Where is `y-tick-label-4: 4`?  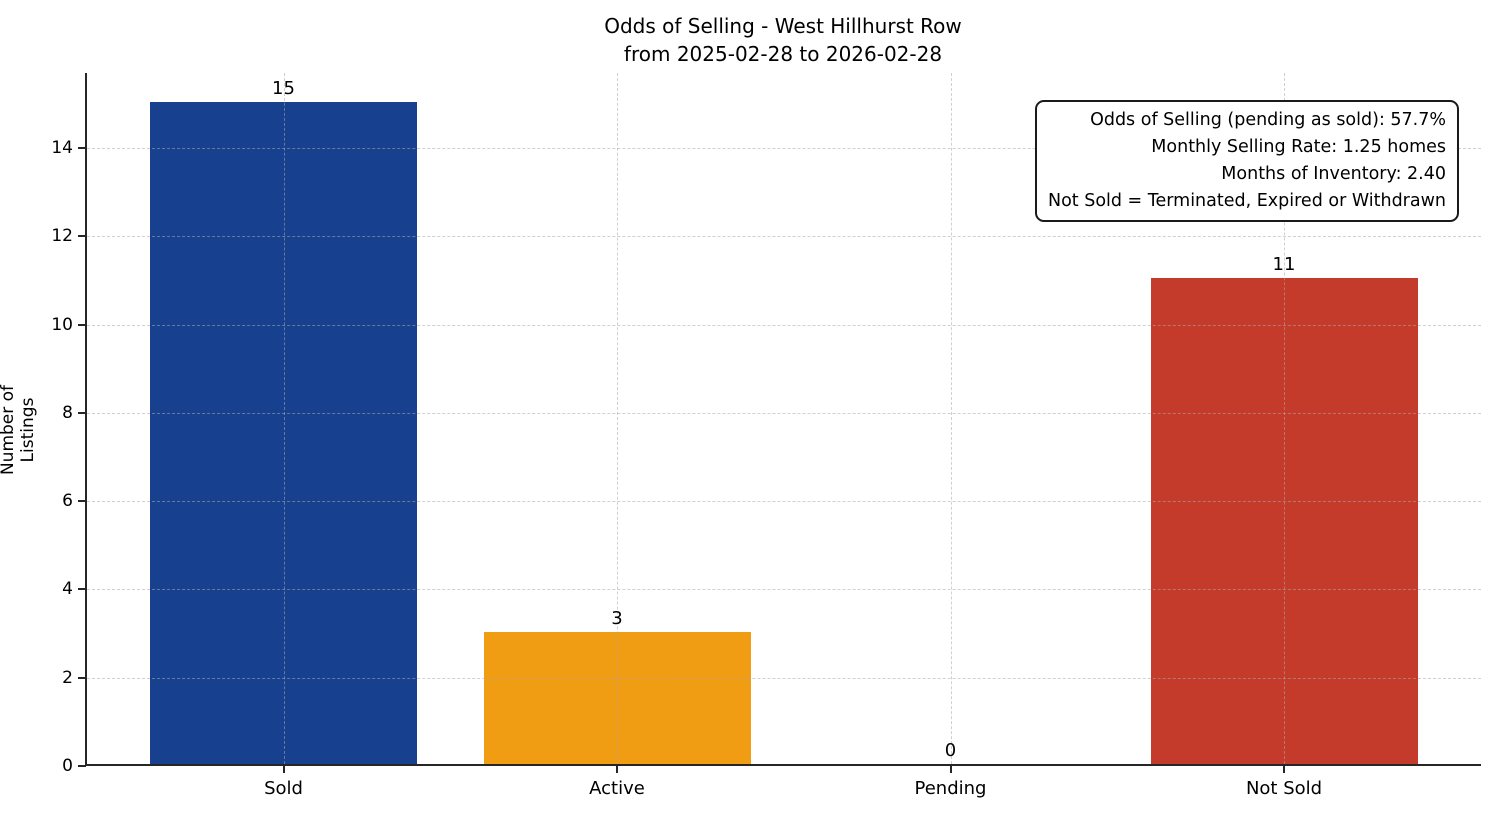
y-tick-label-4: 4 is located at coordinates (67, 589).